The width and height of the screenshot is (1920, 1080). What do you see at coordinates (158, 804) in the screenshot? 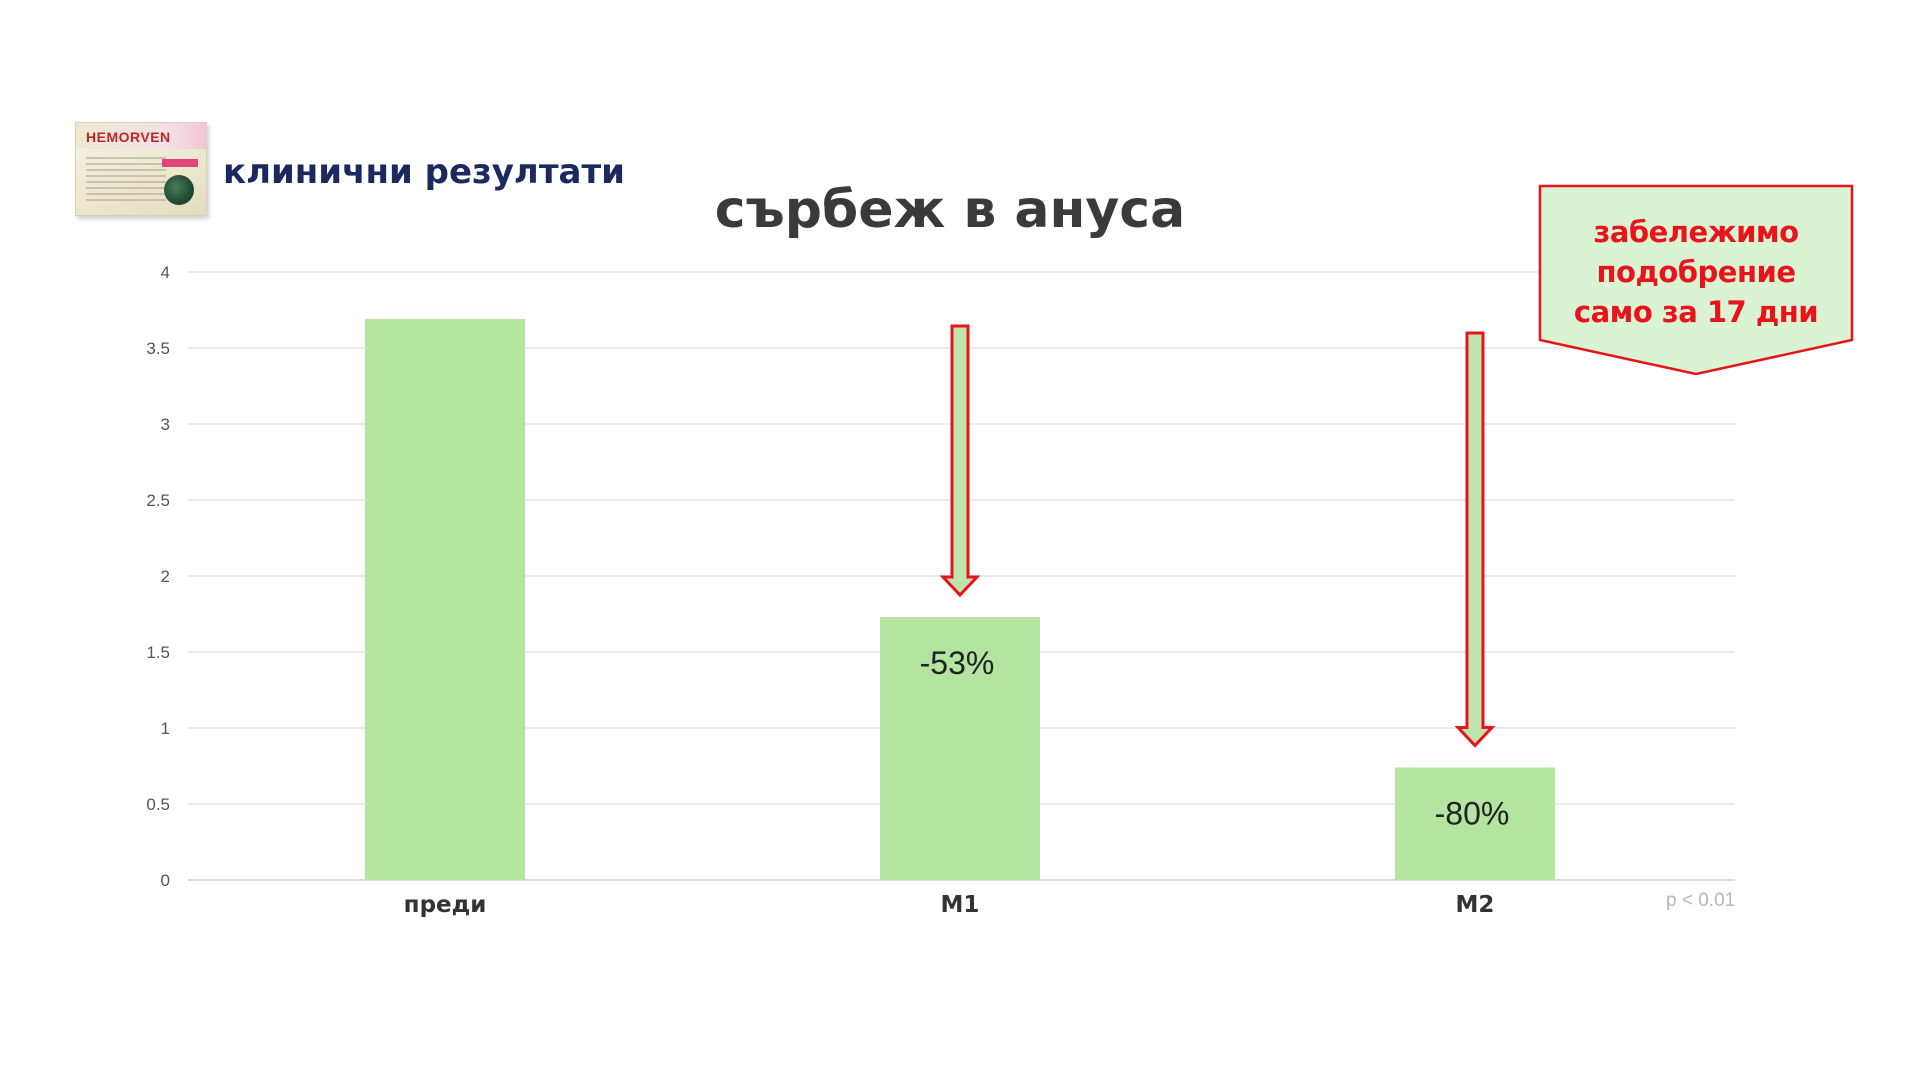
I see `y-tick-label: 0.5` at bounding box center [158, 804].